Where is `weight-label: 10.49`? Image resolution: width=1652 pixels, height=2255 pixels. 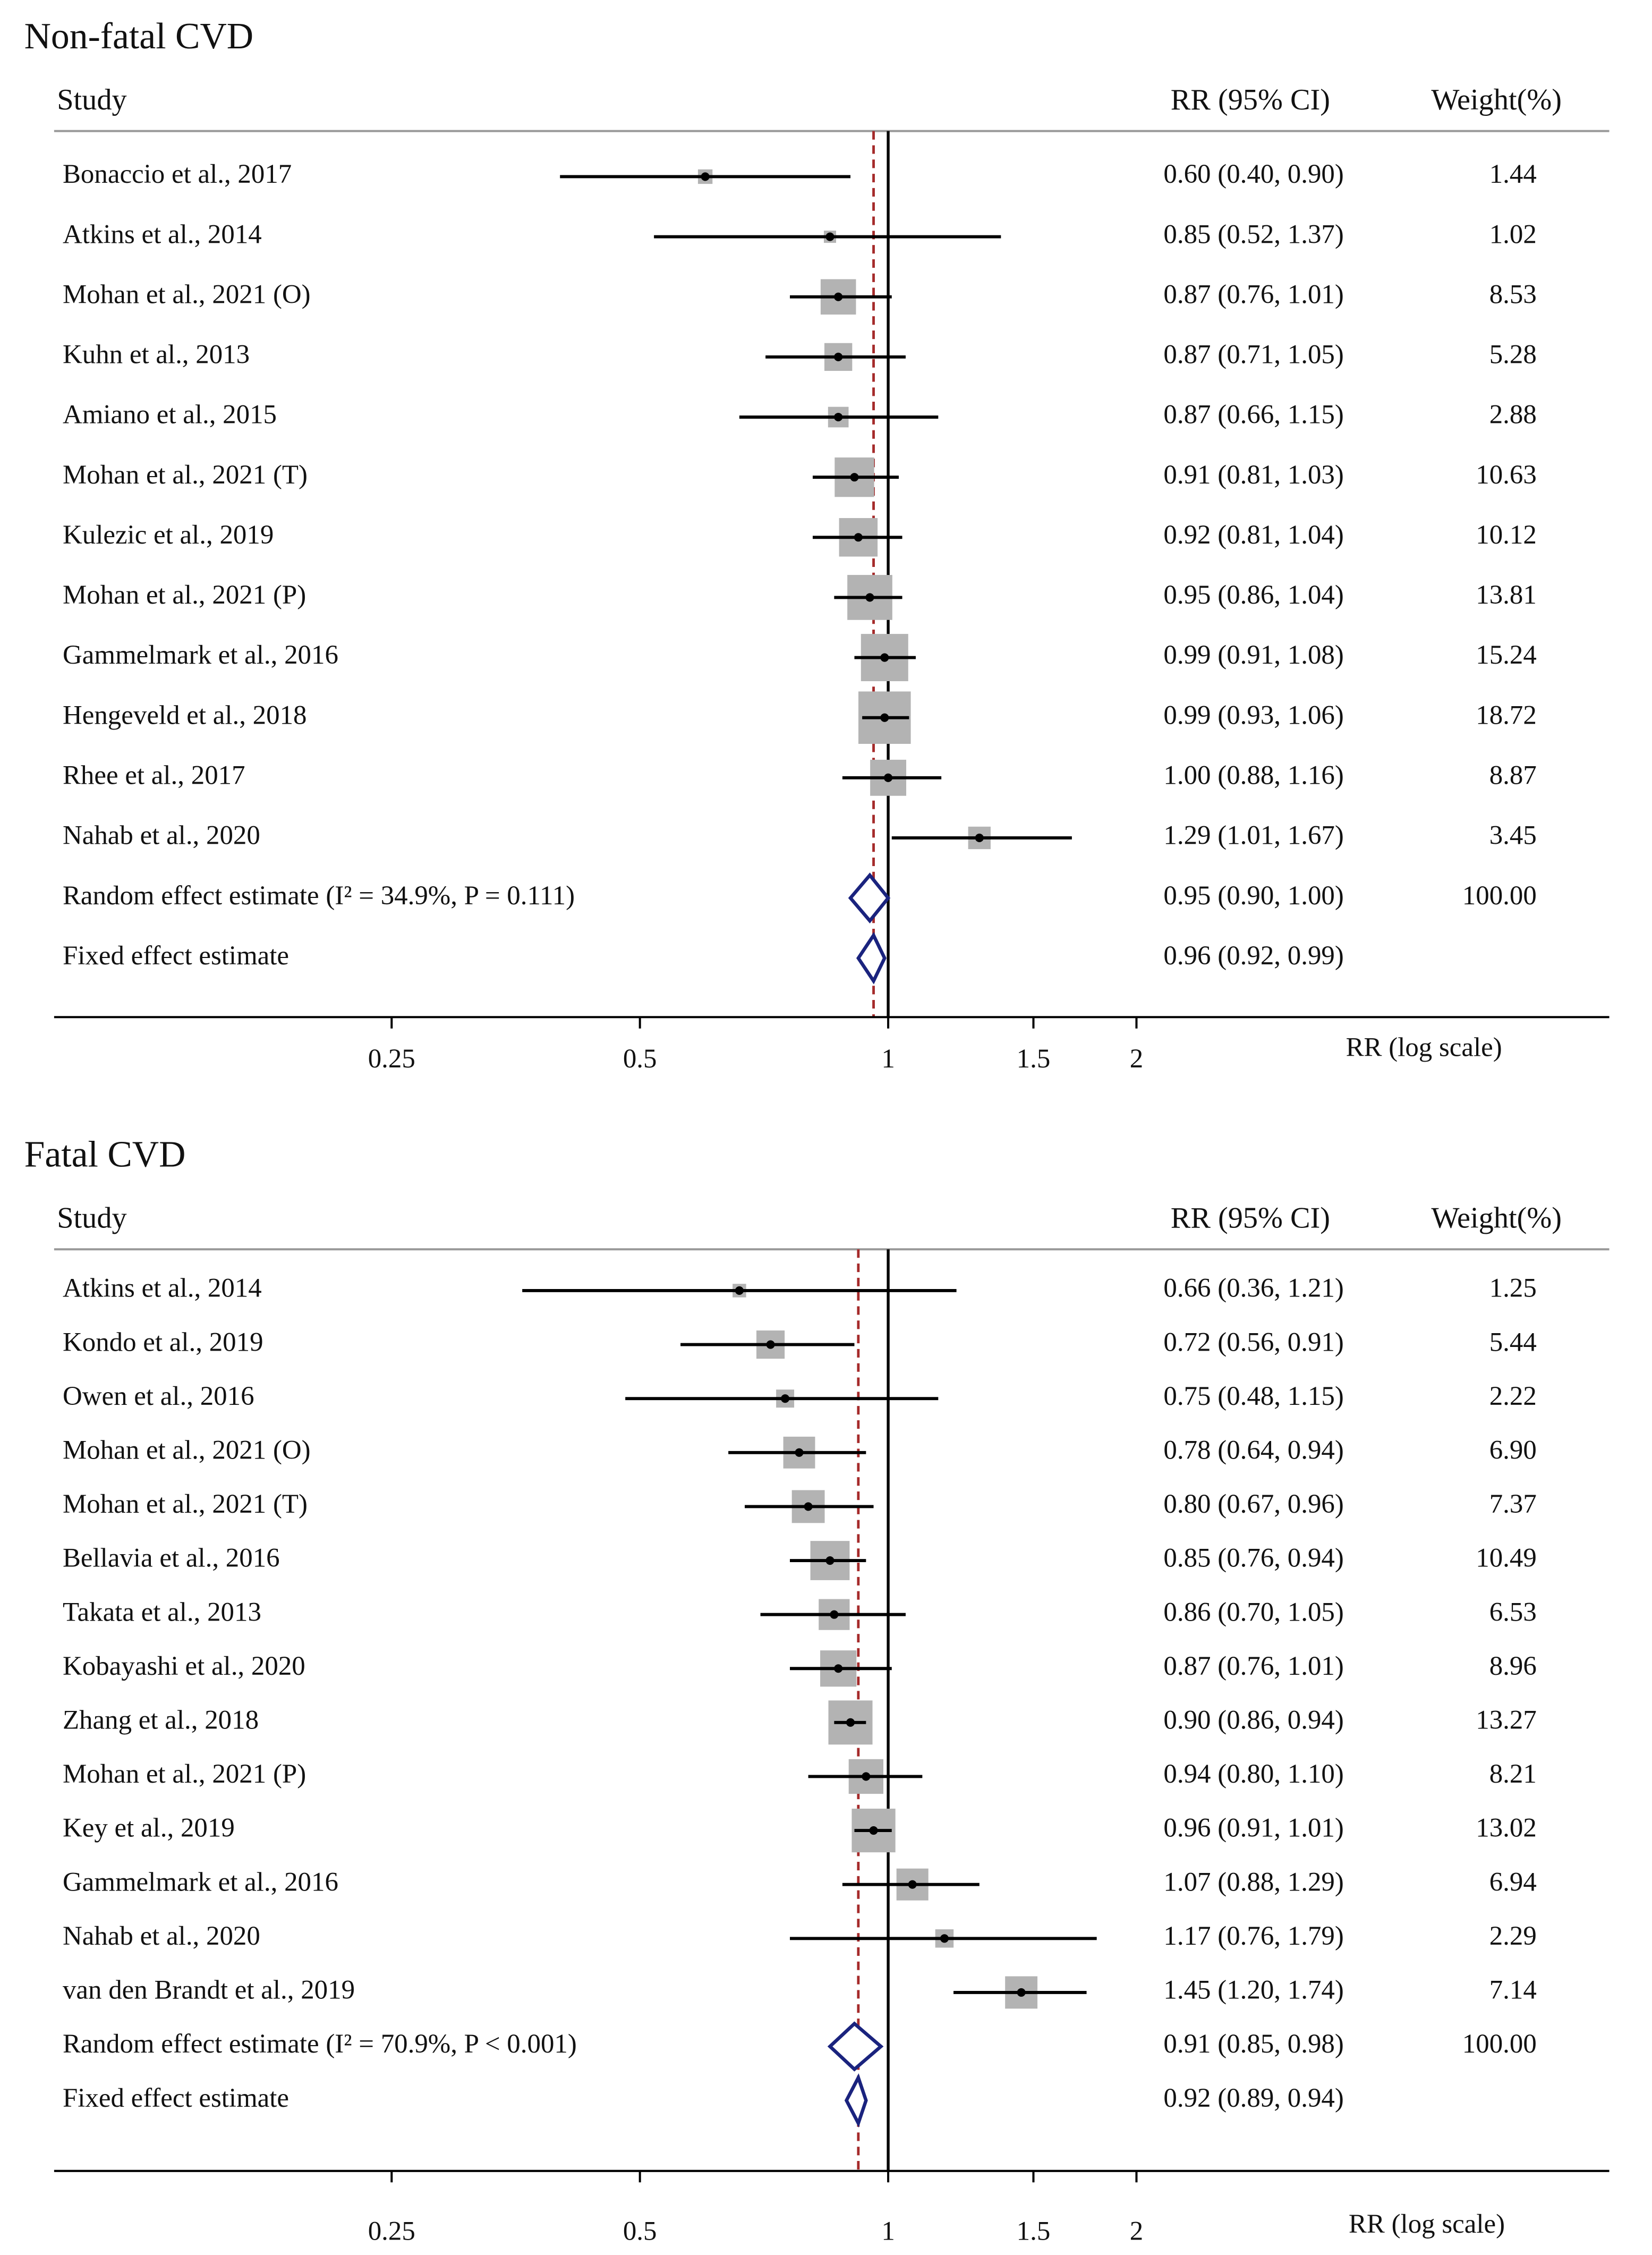
weight-label: 10.49 is located at coordinates (1506, 1558).